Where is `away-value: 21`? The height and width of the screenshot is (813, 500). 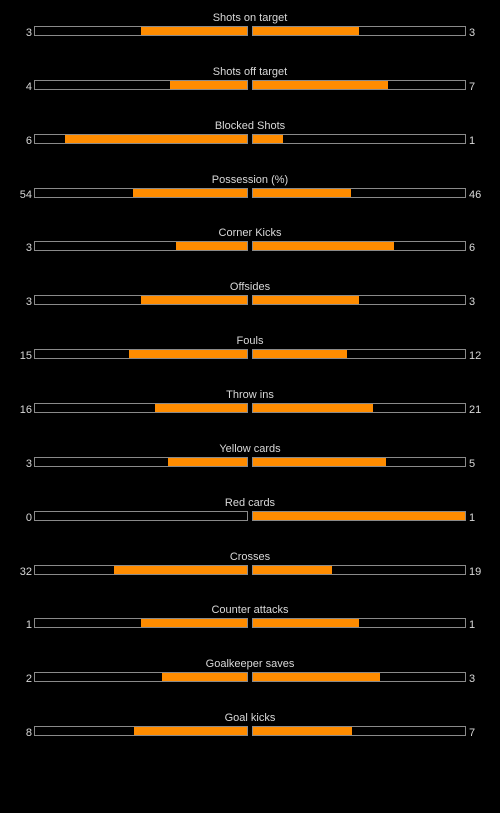 away-value: 21 is located at coordinates (475, 410).